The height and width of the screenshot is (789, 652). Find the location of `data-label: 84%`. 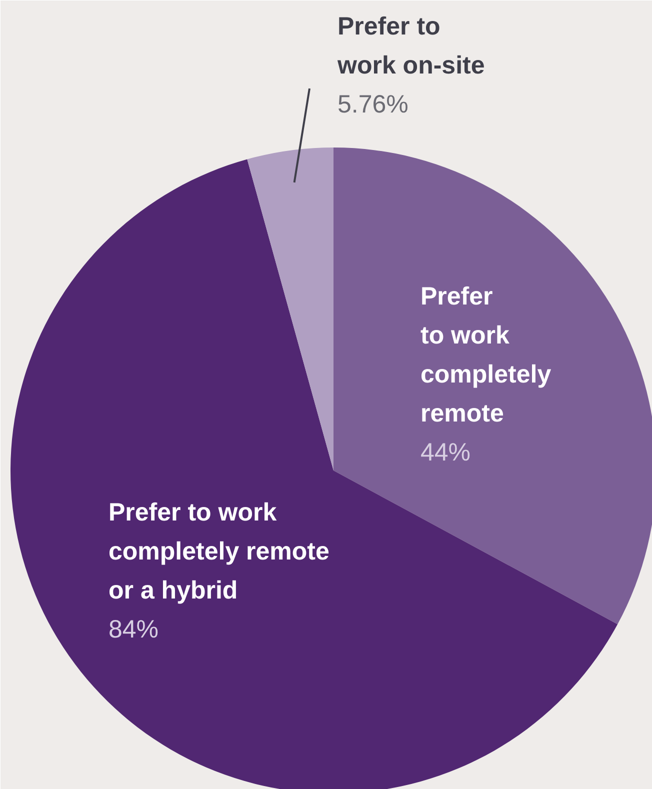

data-label: 84% is located at coordinates (133, 630).